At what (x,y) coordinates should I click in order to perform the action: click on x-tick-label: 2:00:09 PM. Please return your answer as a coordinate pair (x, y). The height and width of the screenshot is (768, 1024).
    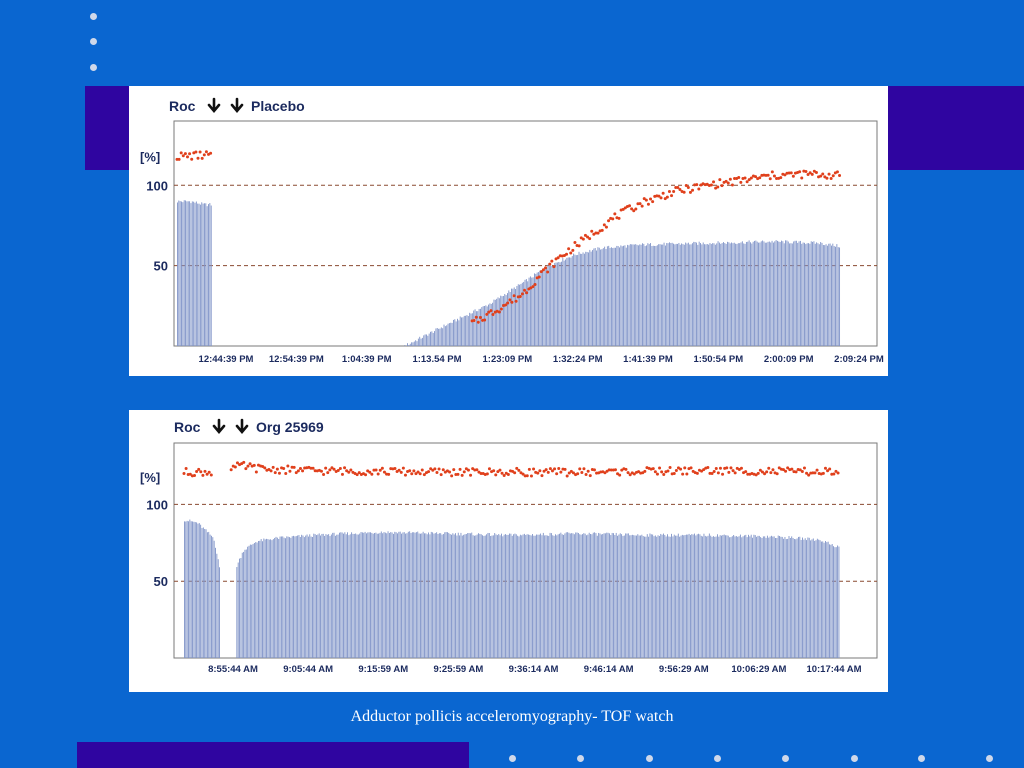
    Looking at the image, I should click on (789, 359).